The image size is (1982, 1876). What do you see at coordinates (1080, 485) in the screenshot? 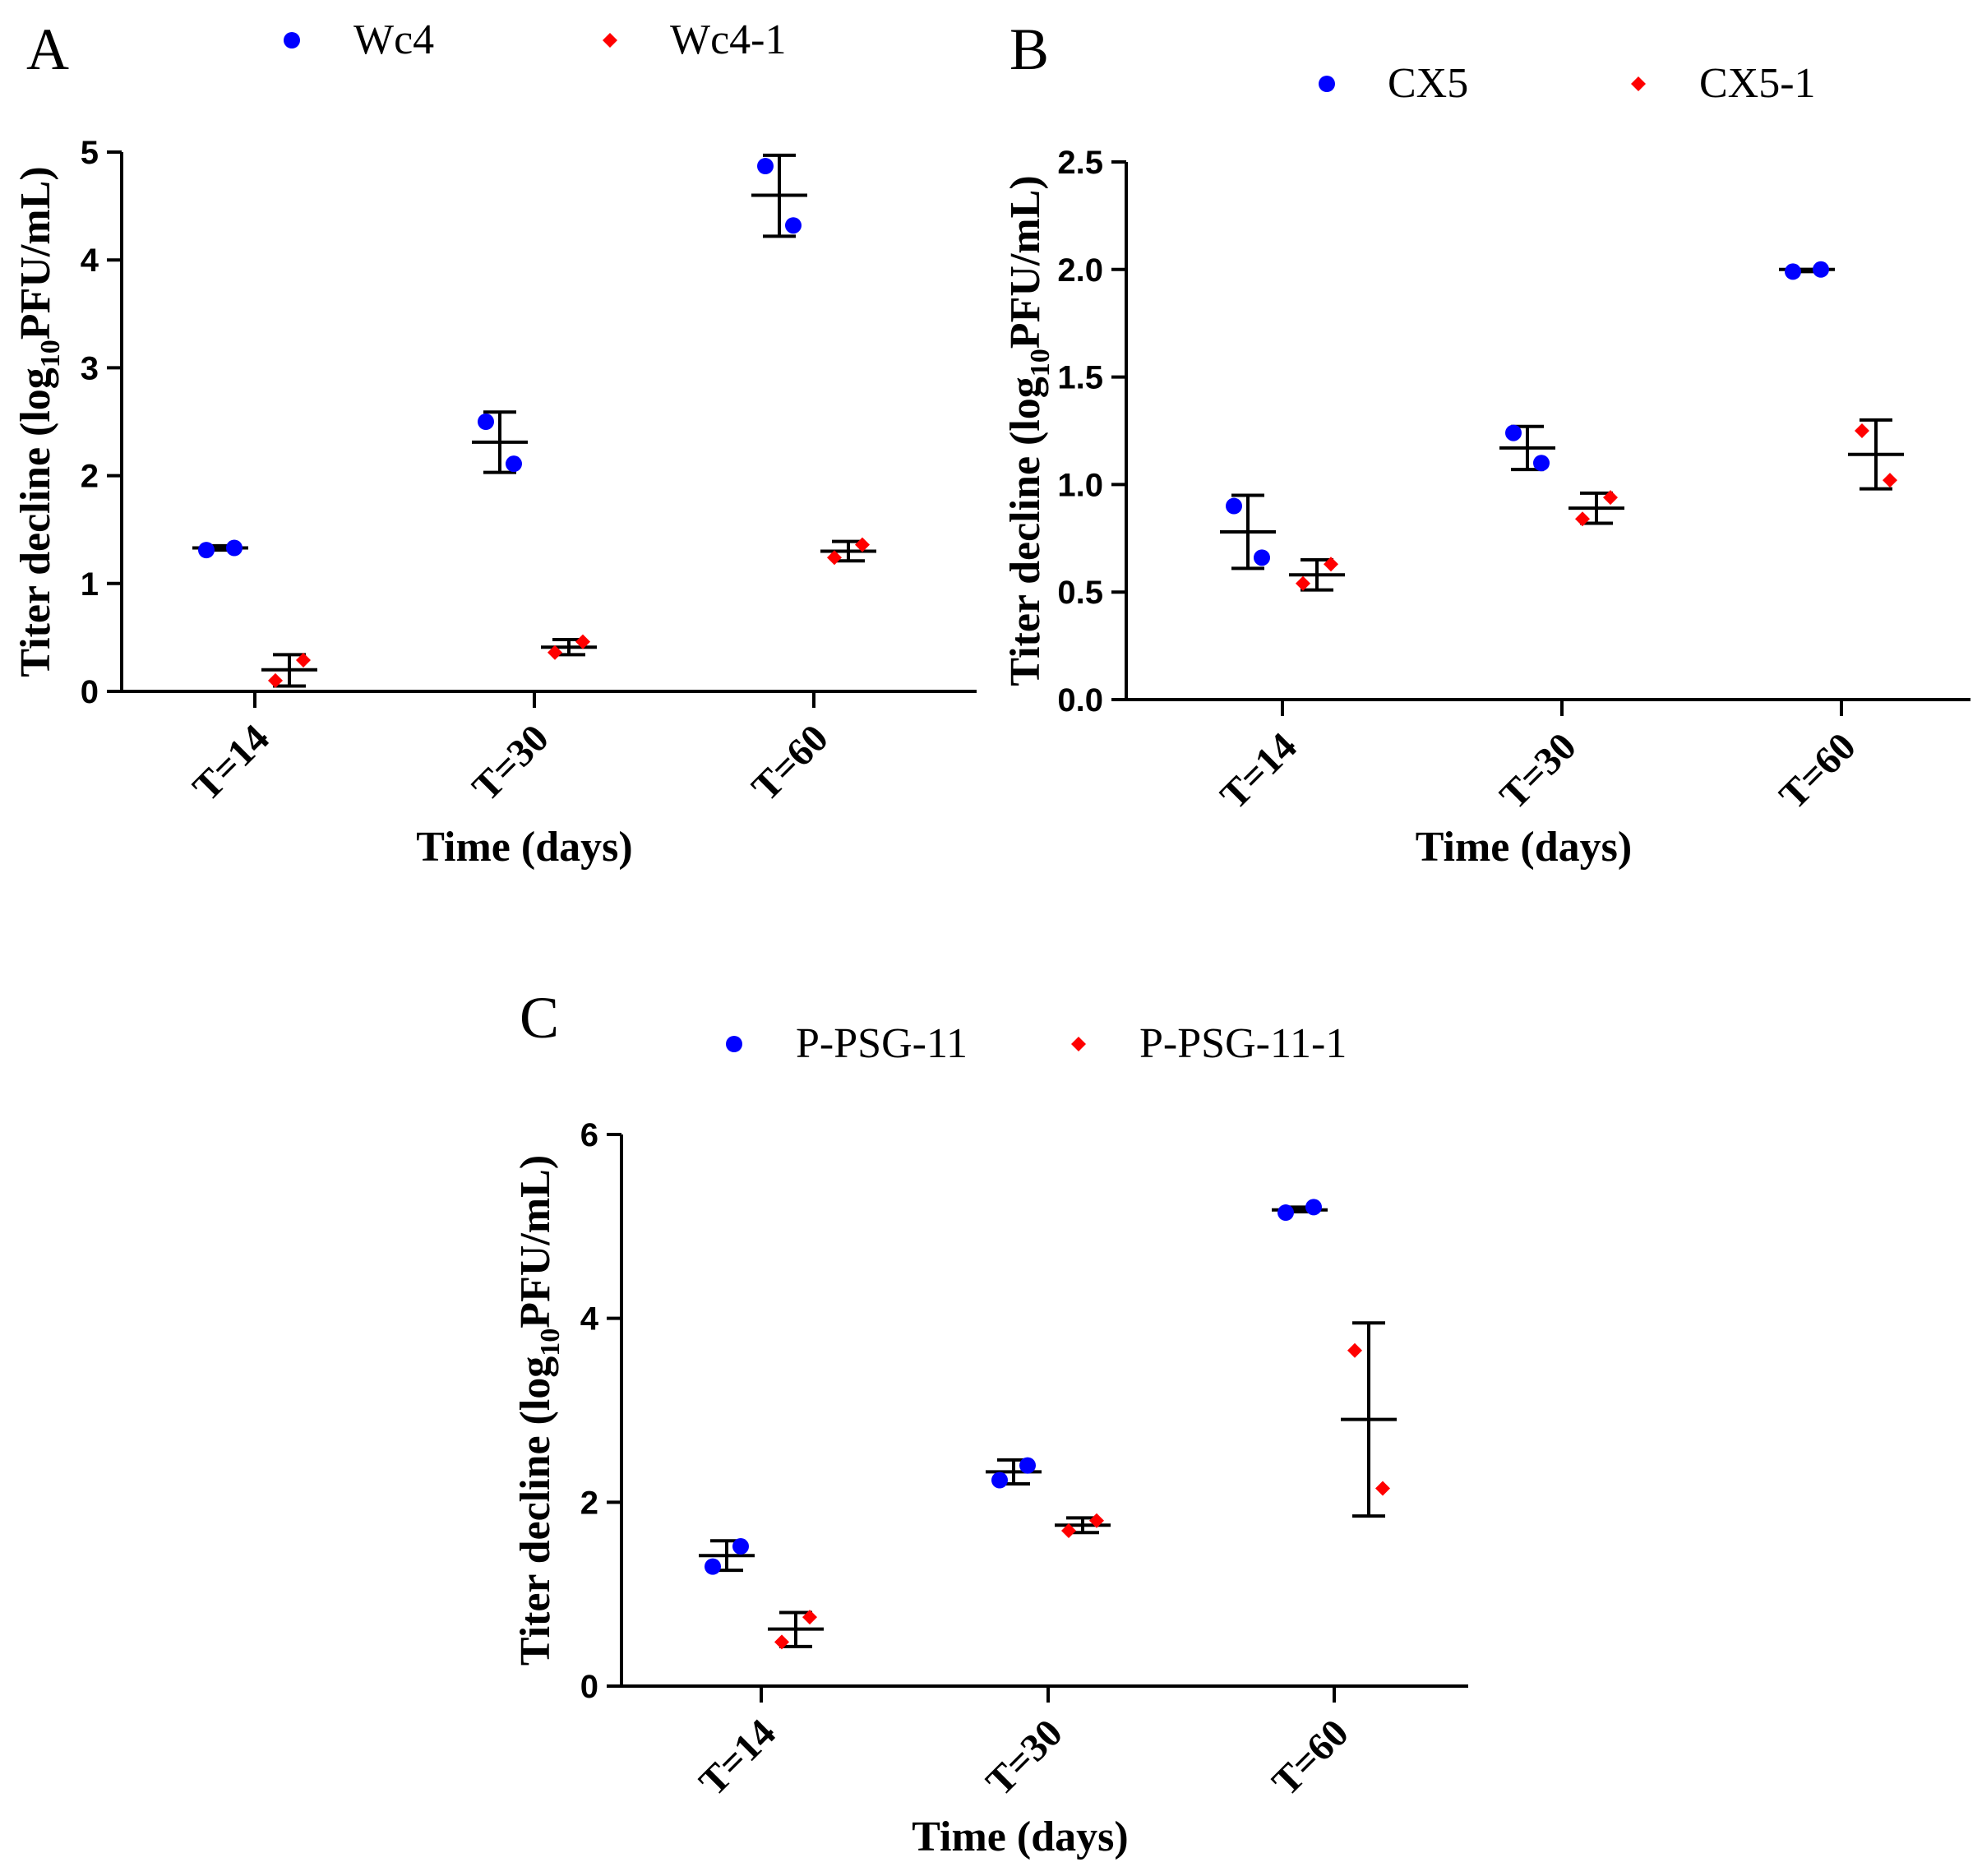
I see `y-tick-label: 1.0` at bounding box center [1080, 485].